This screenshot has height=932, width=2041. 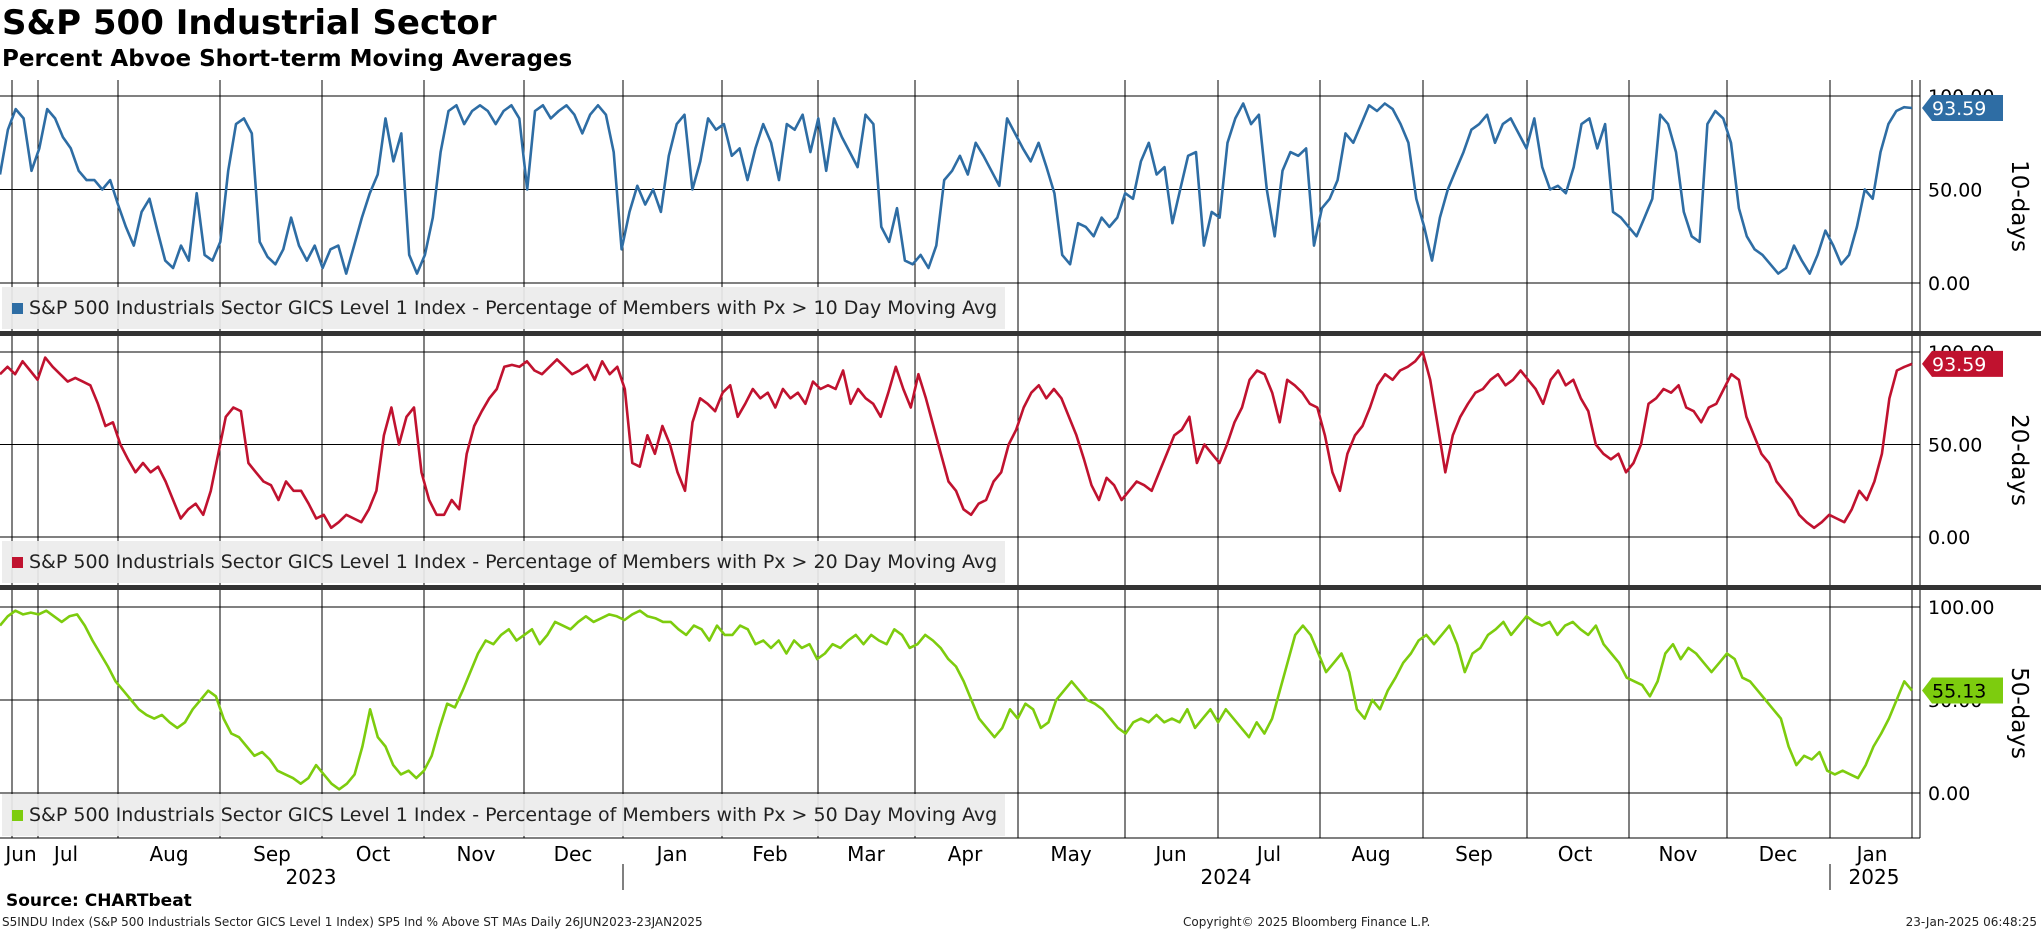 I want to click on month-label-11: May, so click(x=1071, y=854).